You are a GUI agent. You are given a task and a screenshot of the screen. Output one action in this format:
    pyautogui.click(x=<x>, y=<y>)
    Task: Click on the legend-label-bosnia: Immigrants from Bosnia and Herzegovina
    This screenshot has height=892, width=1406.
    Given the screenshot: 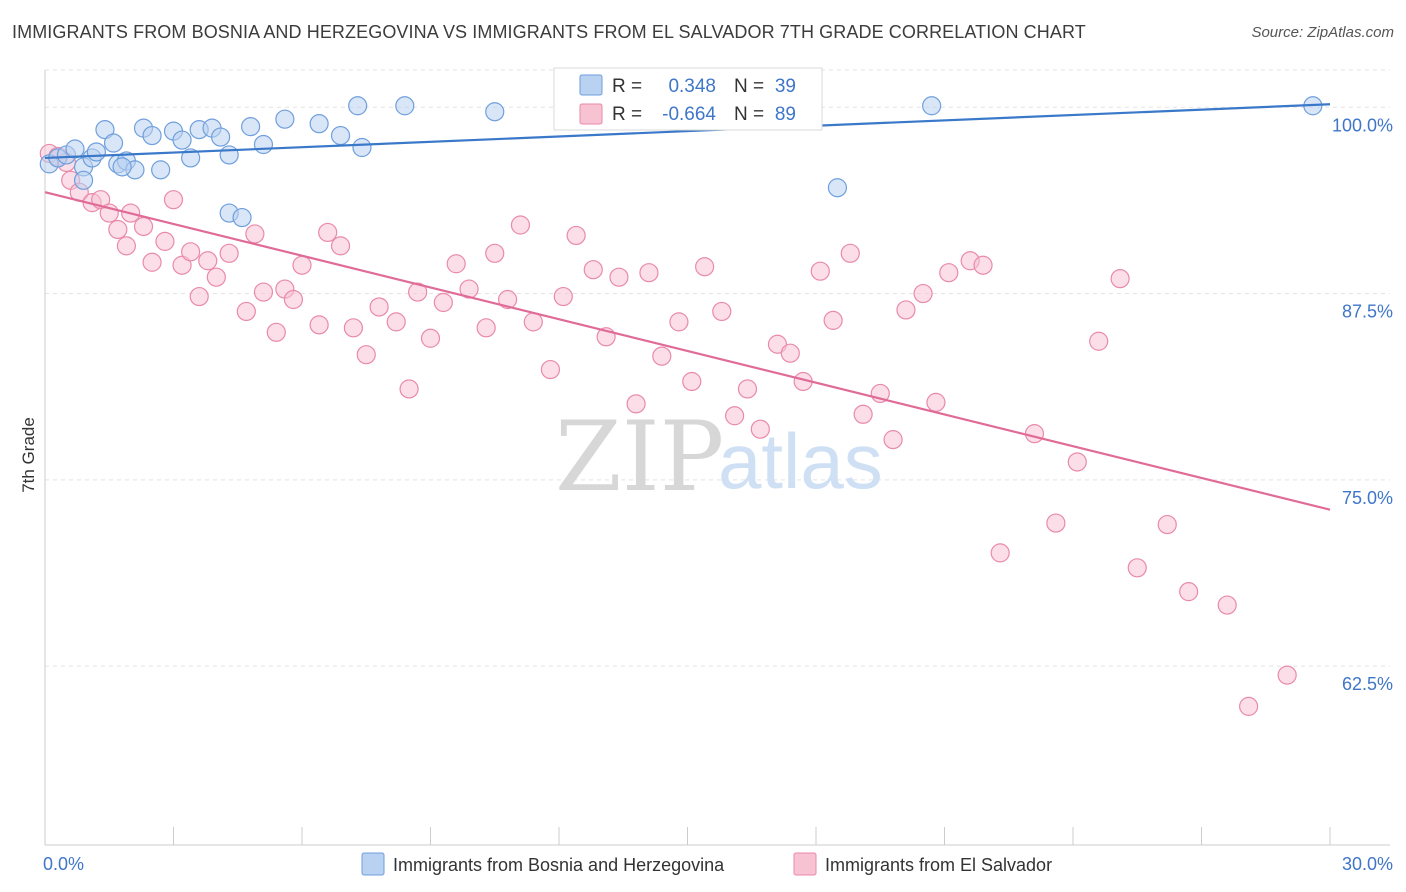 What is the action you would take?
    pyautogui.click(x=559, y=865)
    